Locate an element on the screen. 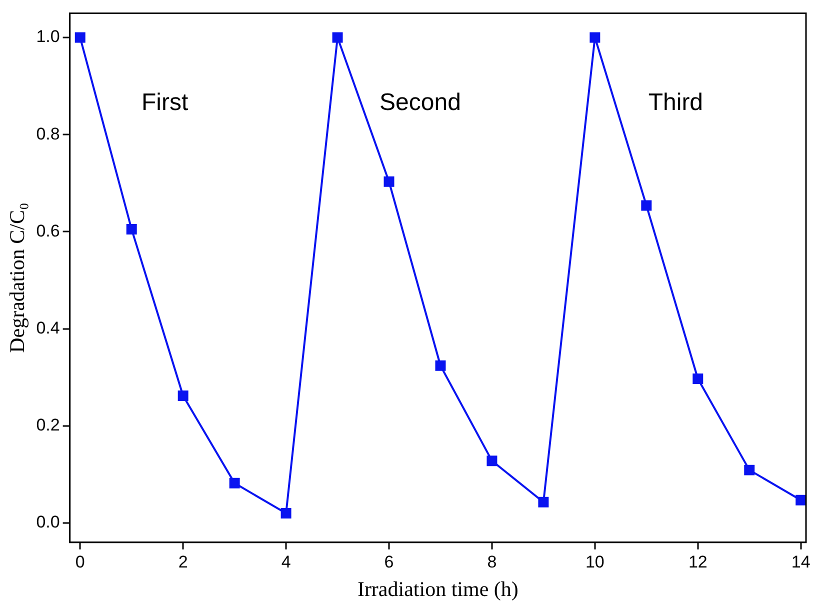 The width and height of the screenshot is (814, 605). x-tick-label: 6 is located at coordinates (389, 562).